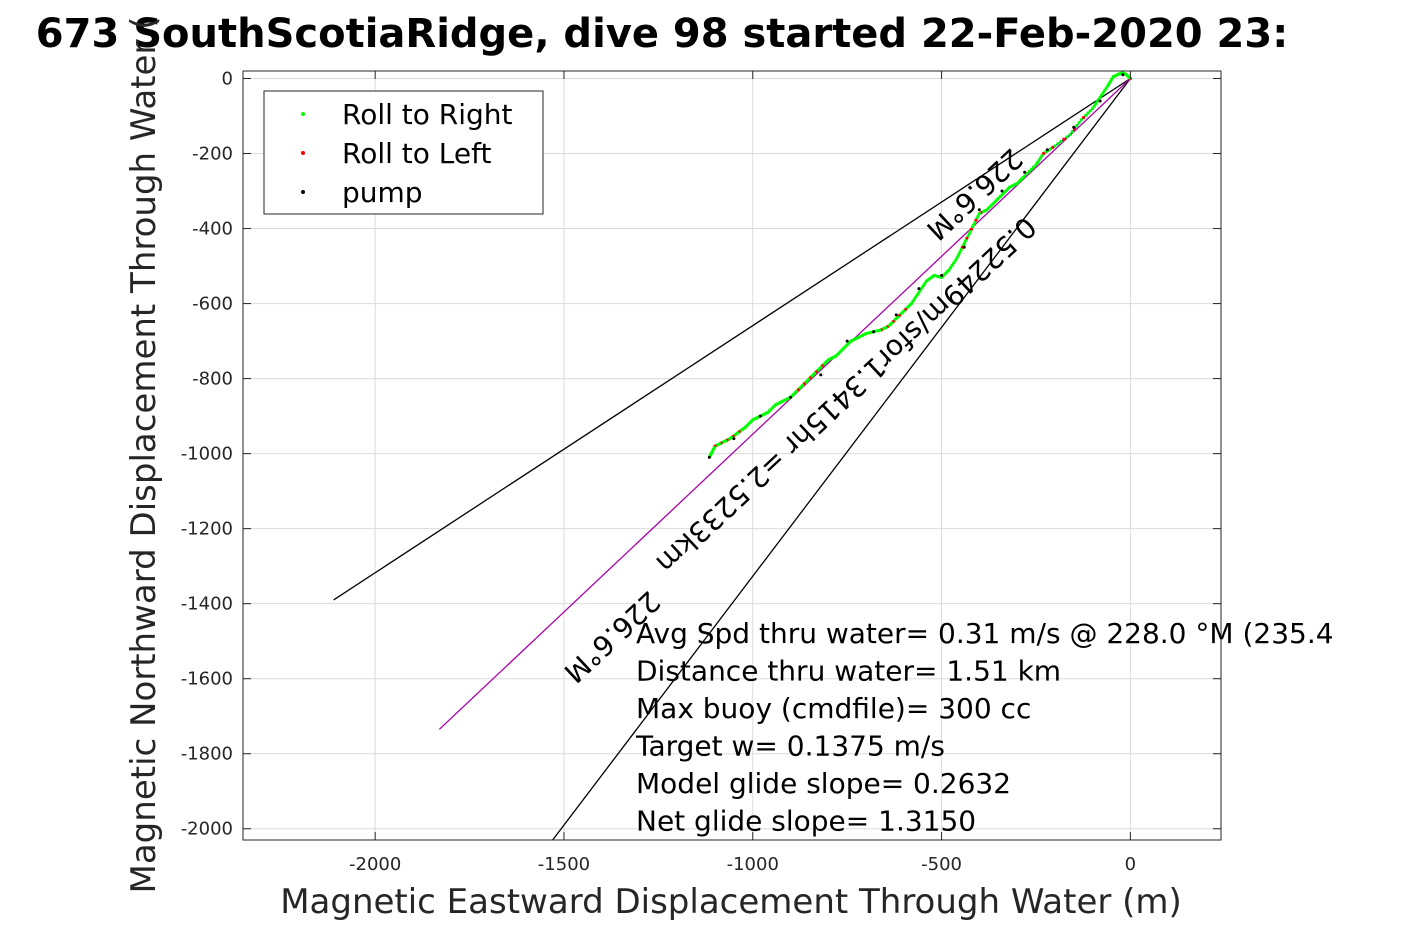  I want to click on x-tick-label: 0, so click(1130, 864).